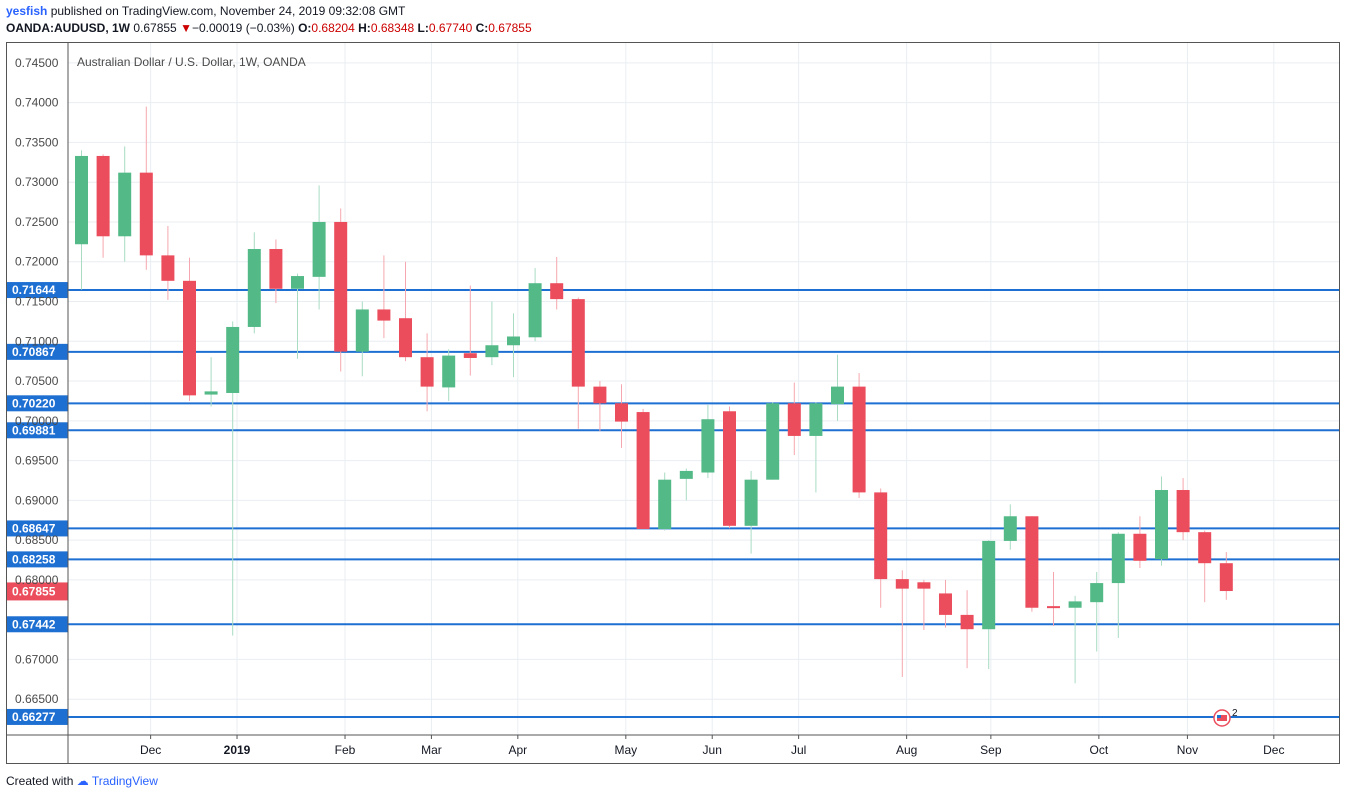  I want to click on x-tick-label: Oct, so click(1099, 750).